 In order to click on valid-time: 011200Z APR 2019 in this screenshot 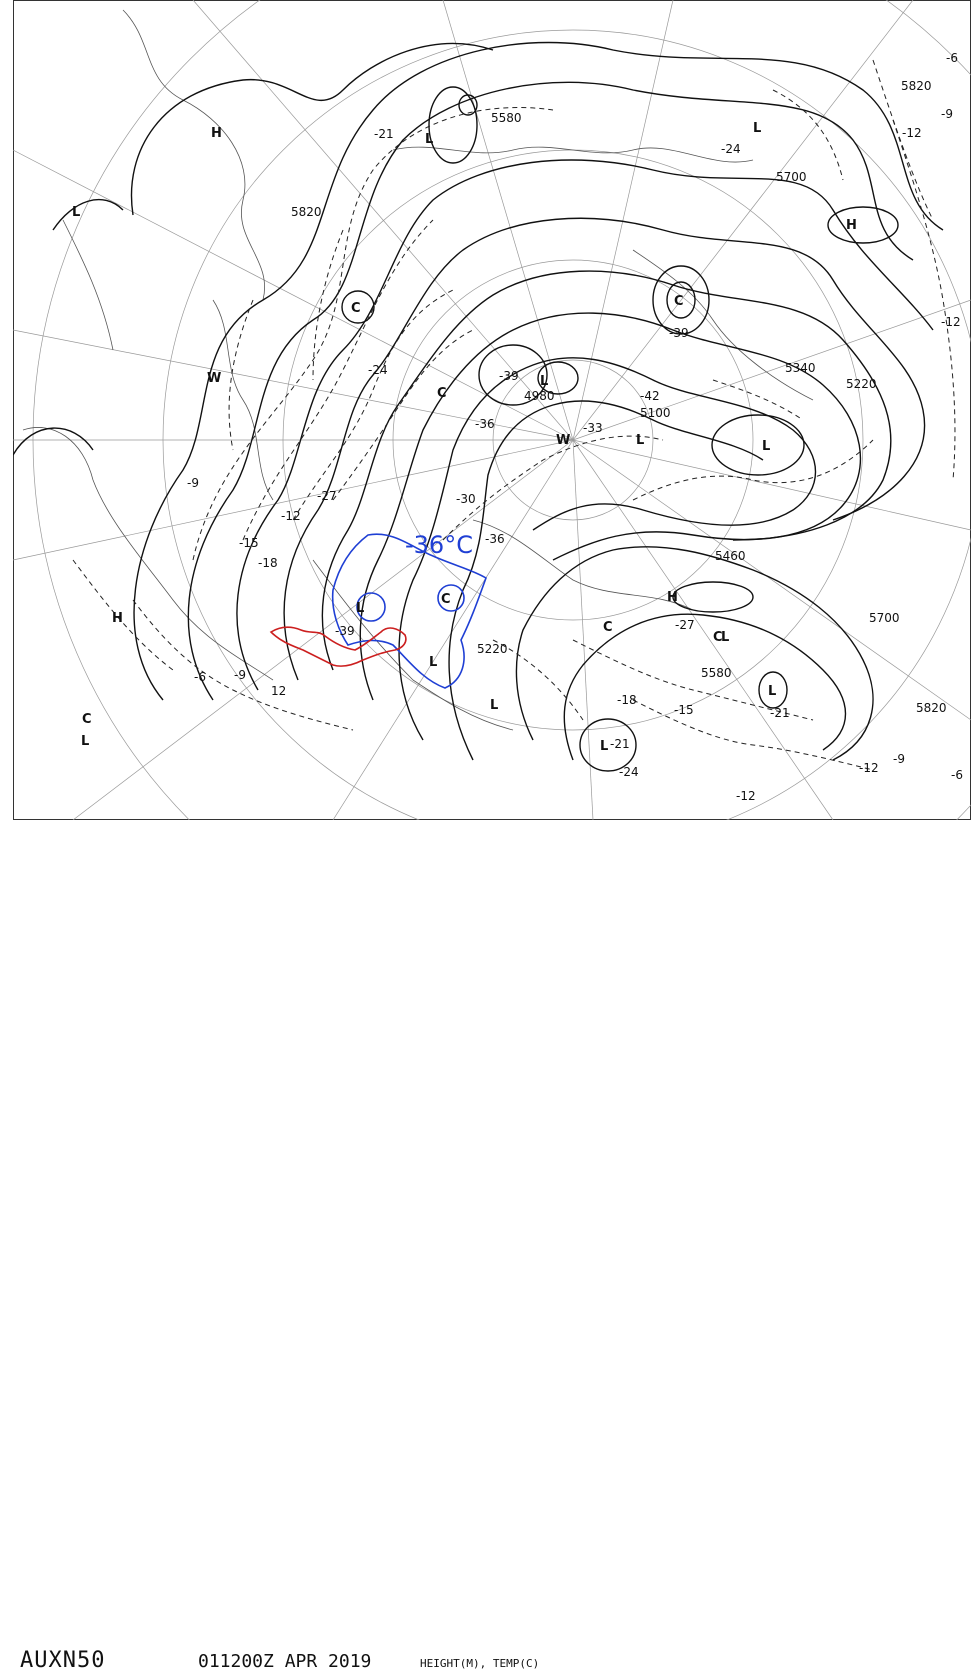, I will do `click(285, 1661)`.